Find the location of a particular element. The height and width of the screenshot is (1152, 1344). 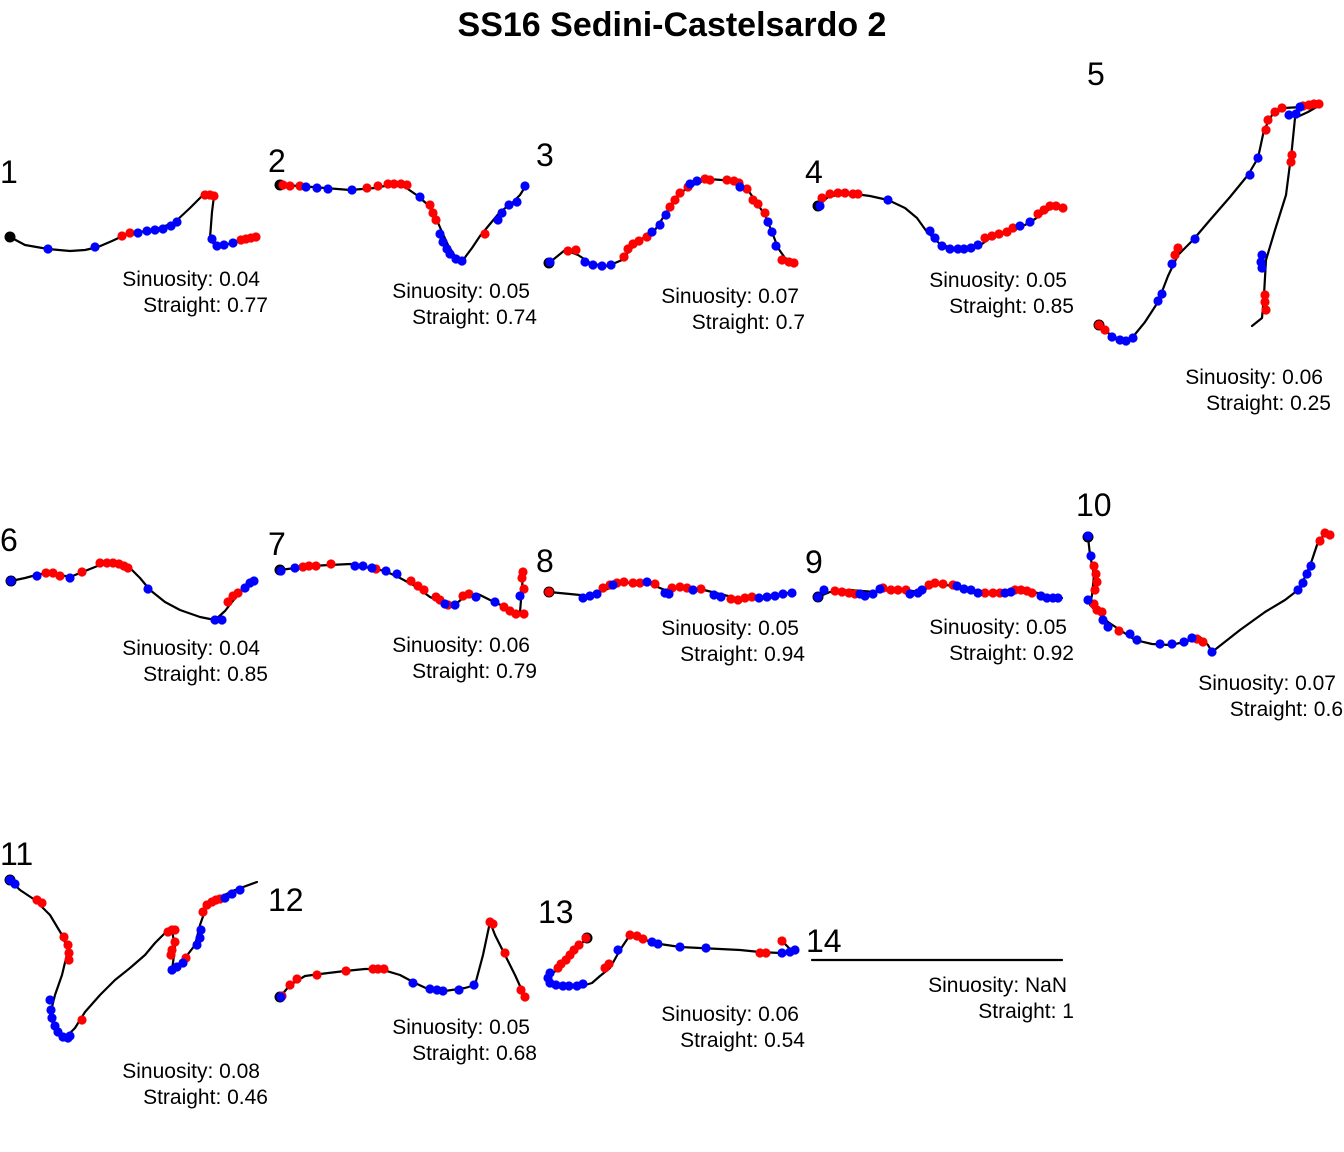

panel-13: 13 Sinuosity: 0.06 Straight: 0.54 is located at coordinates (671, 973).